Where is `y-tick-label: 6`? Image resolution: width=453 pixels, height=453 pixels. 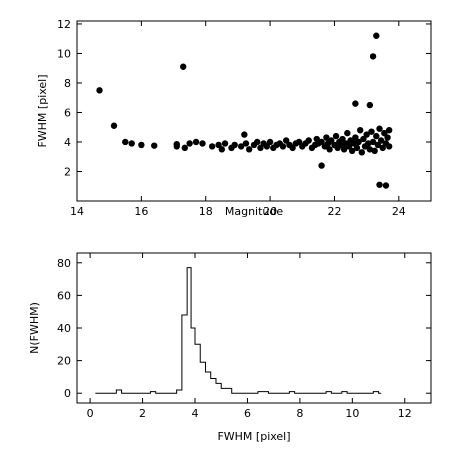
y-tick-label: 6 is located at coordinates (67, 112).